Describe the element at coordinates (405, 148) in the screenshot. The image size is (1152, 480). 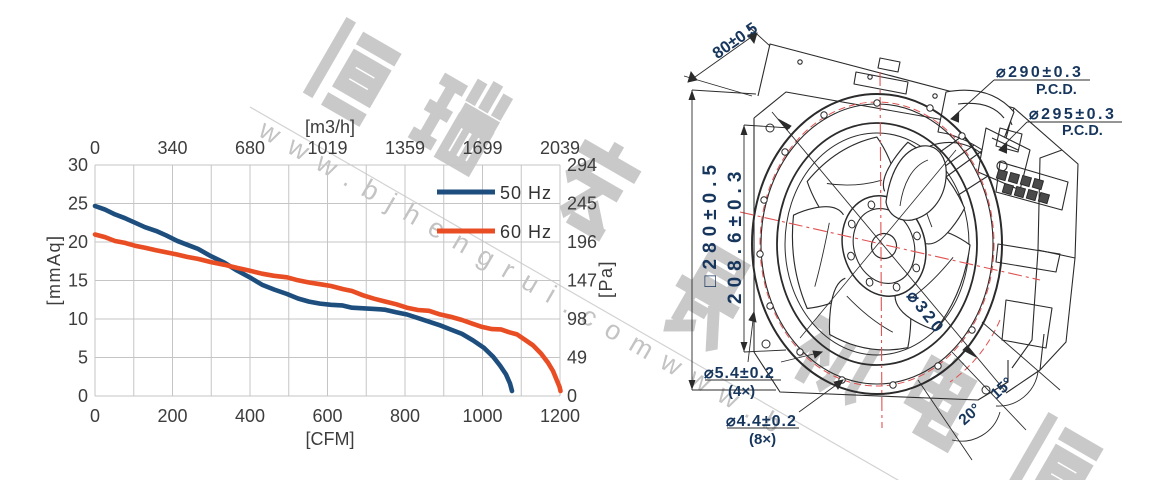
I see `svg-text: 1359` at that location.